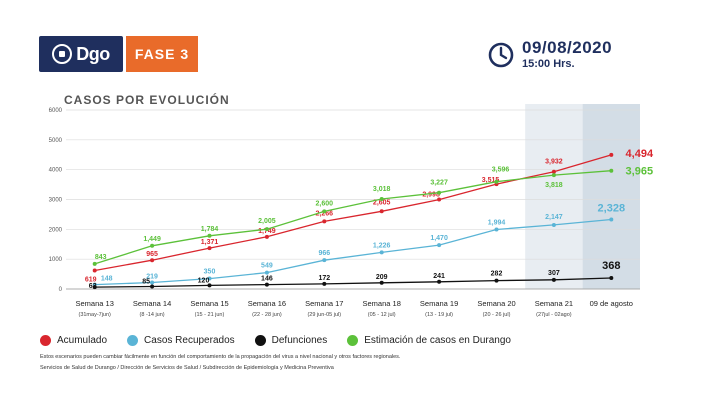 The image size is (718, 408). Describe the element at coordinates (61, 290) in the screenshot. I see `y-tick-label: 0` at that location.